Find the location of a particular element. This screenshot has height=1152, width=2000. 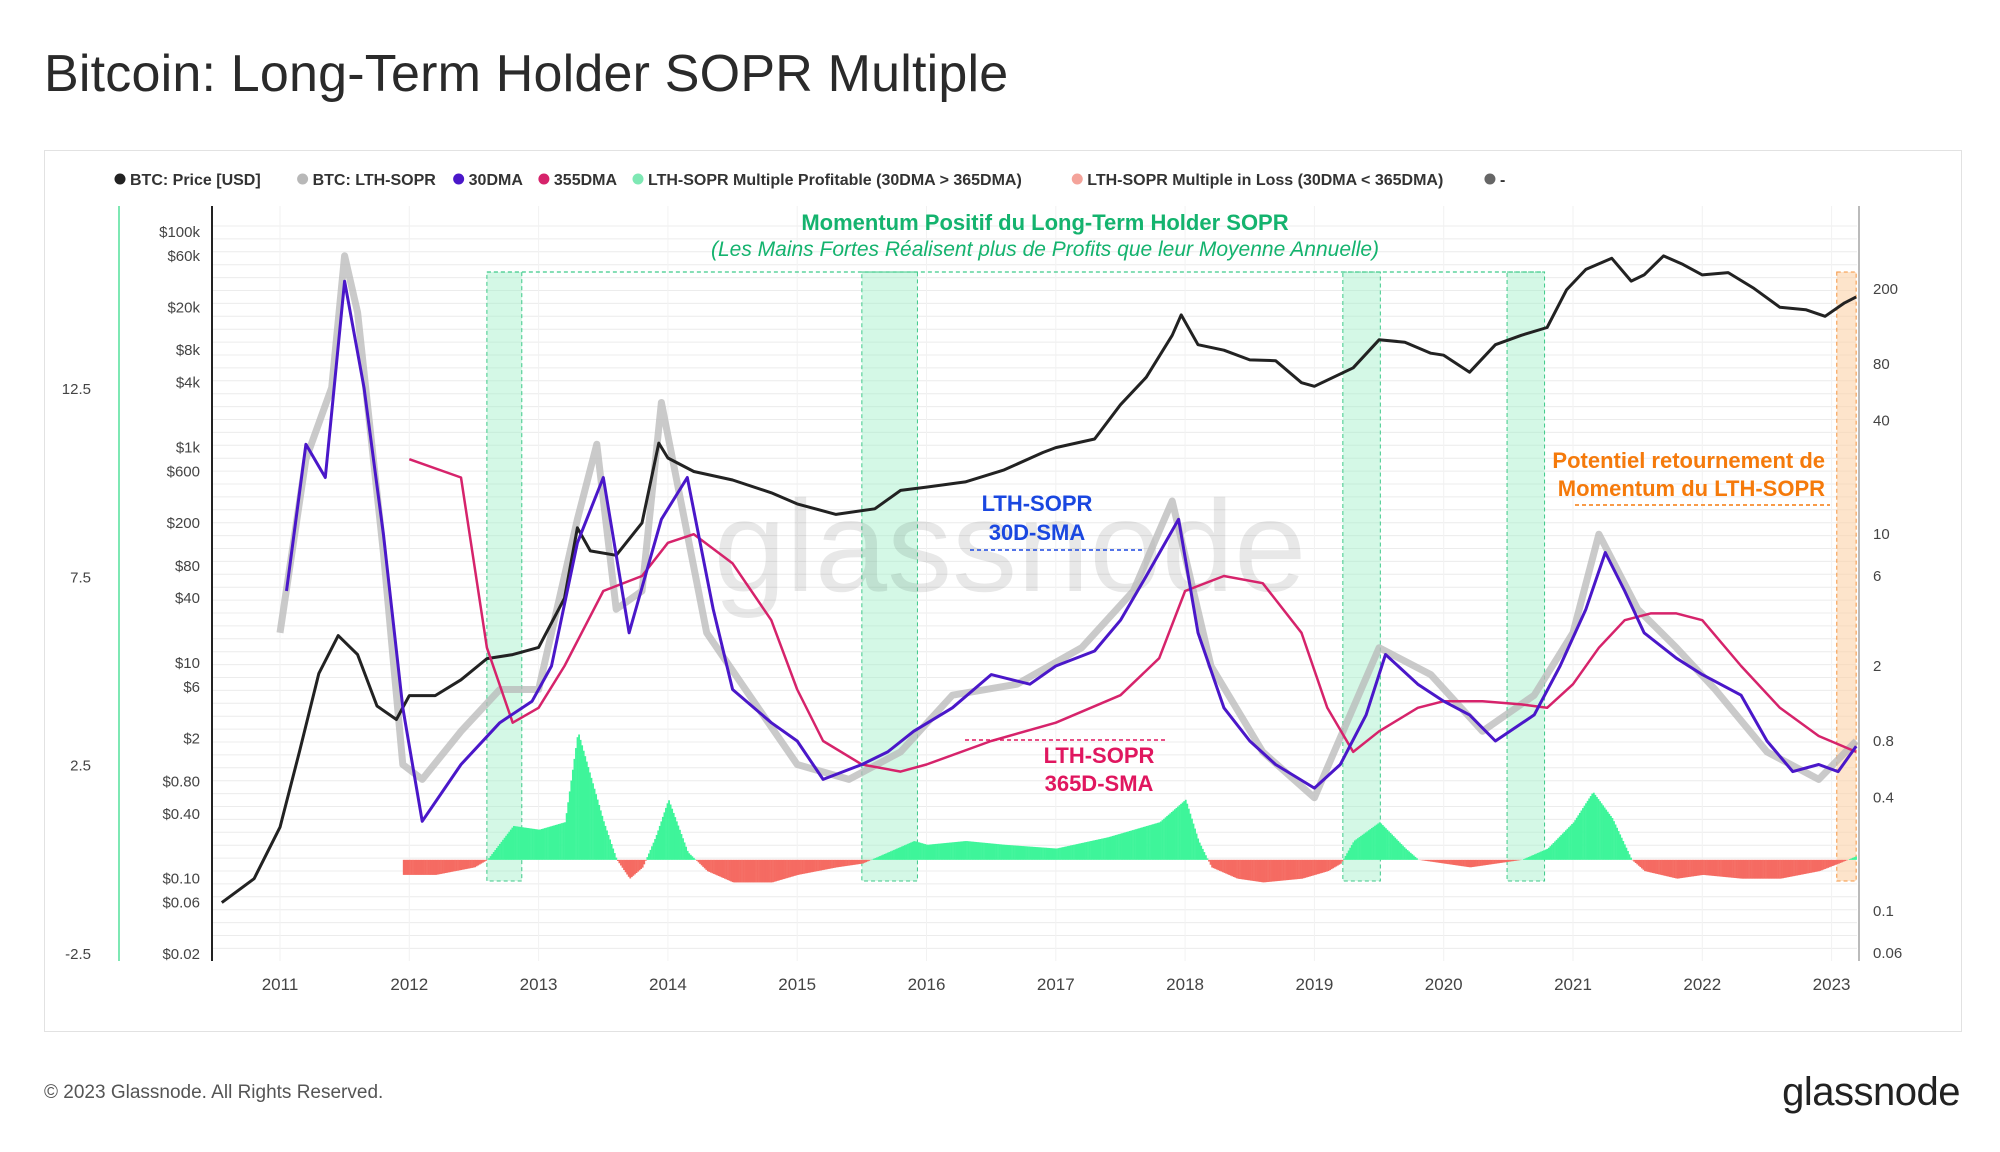

legend-label-: - is located at coordinates (1502, 180).